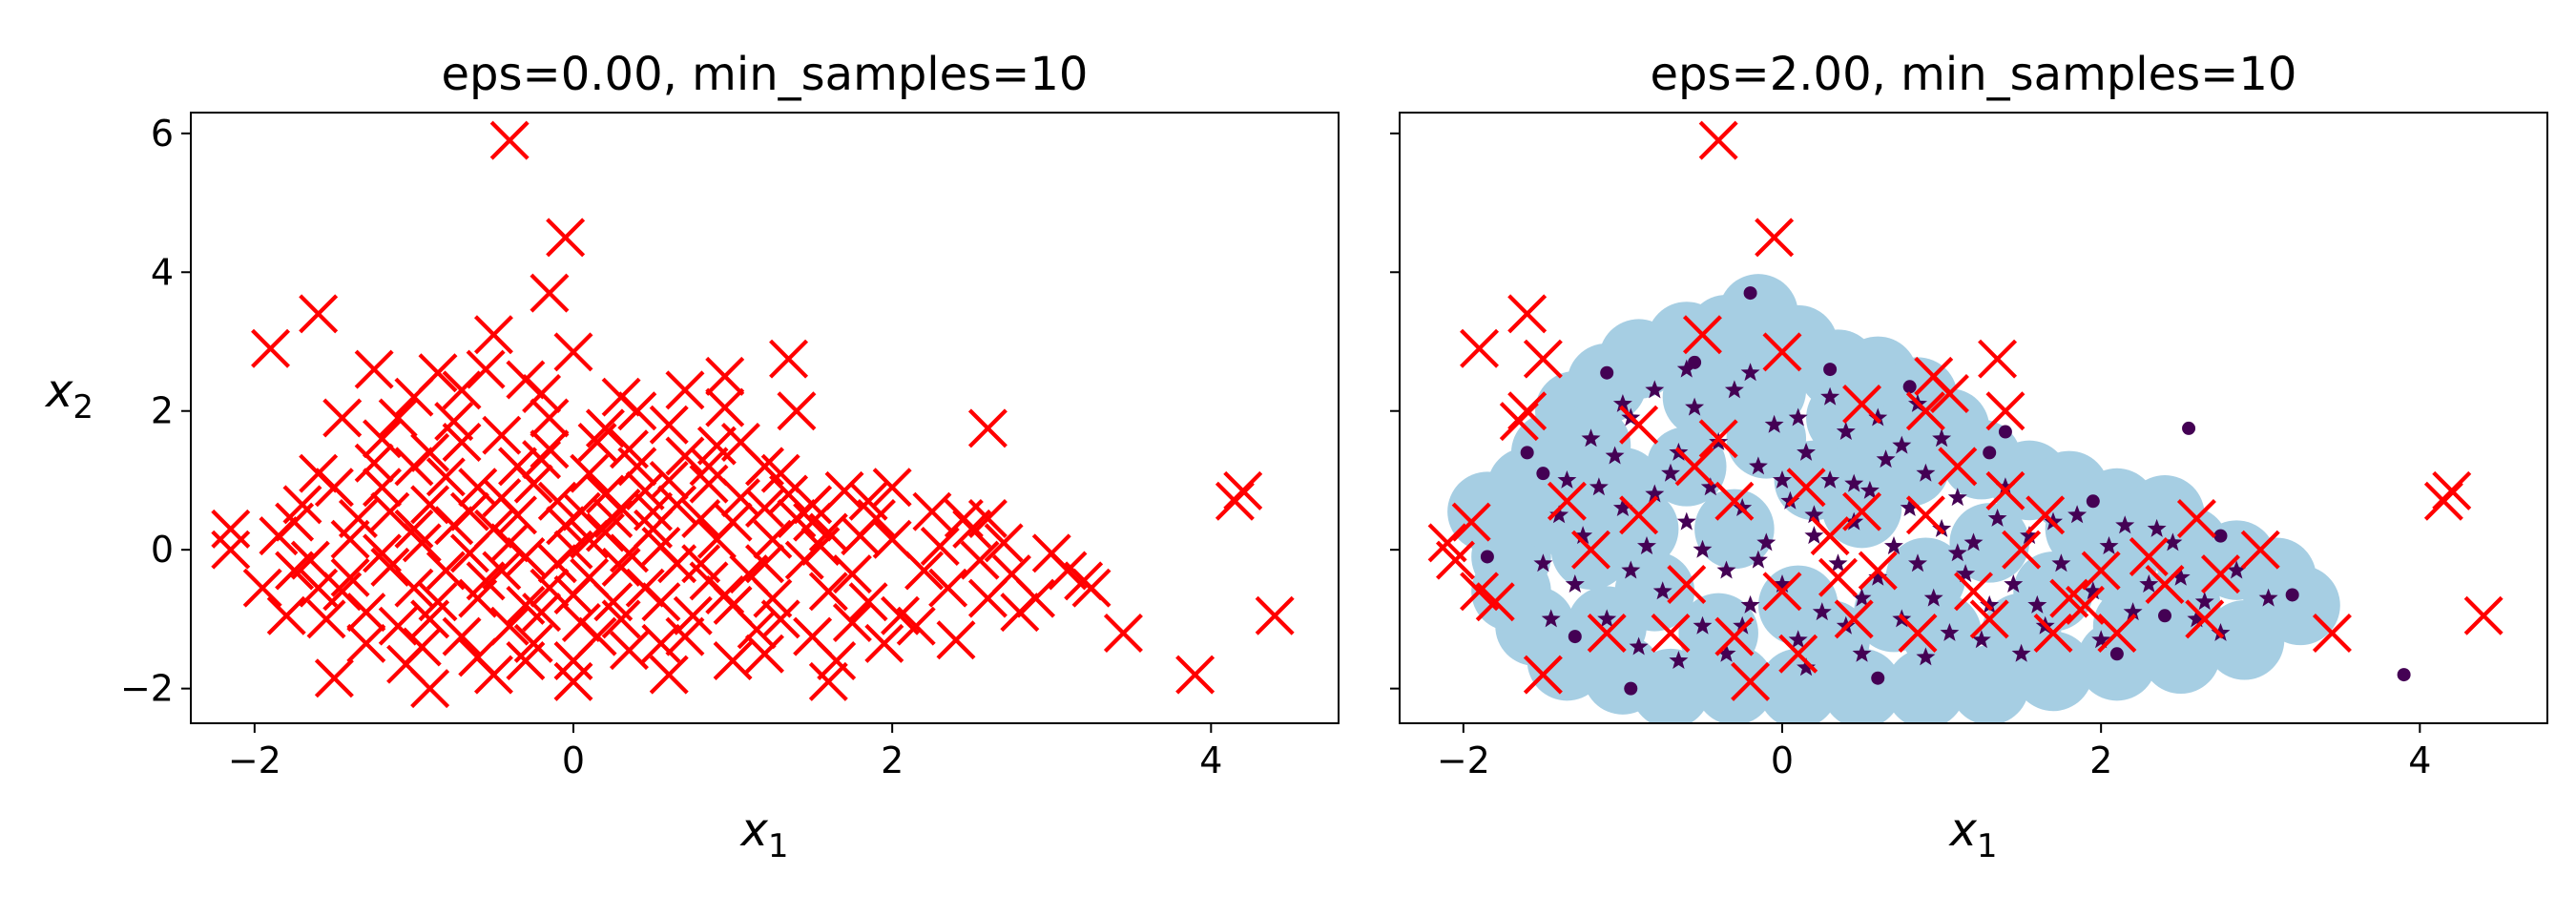  I want to click on y-tick-label: 0, so click(162, 550).